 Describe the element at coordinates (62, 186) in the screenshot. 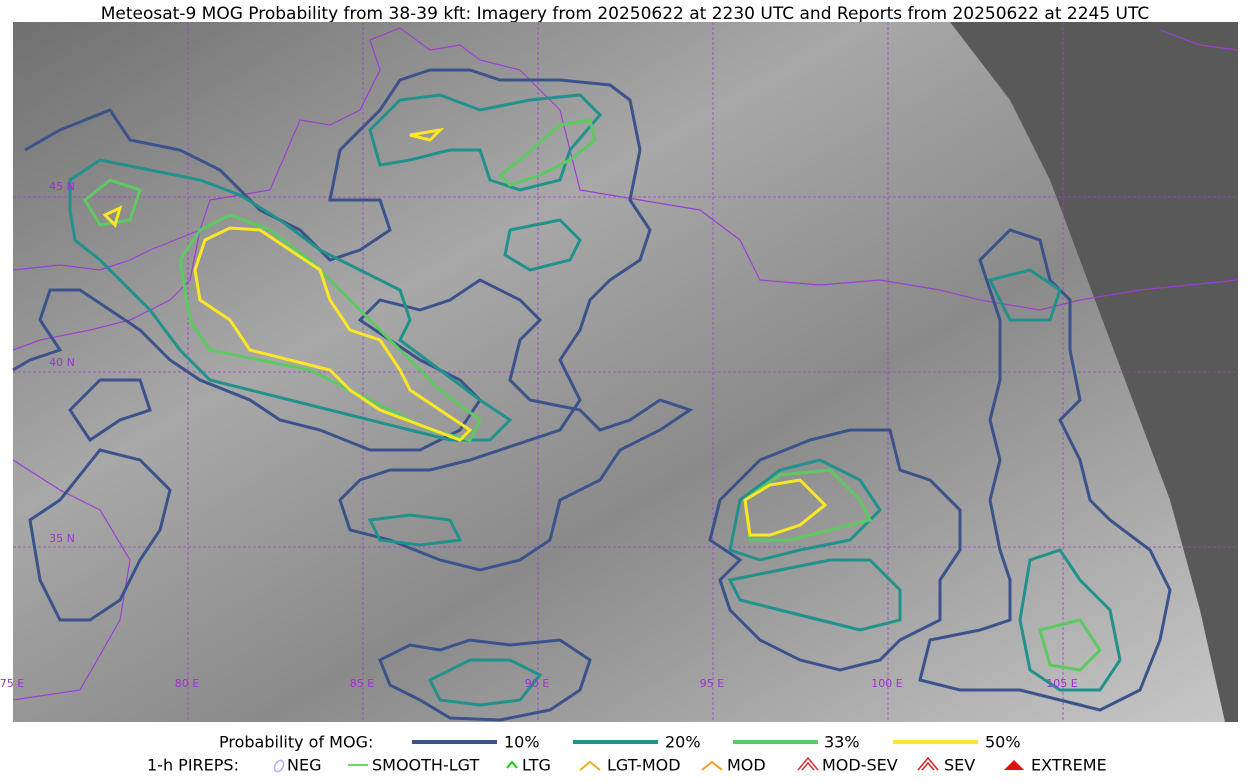

I see `lat-label: 45 N` at that location.